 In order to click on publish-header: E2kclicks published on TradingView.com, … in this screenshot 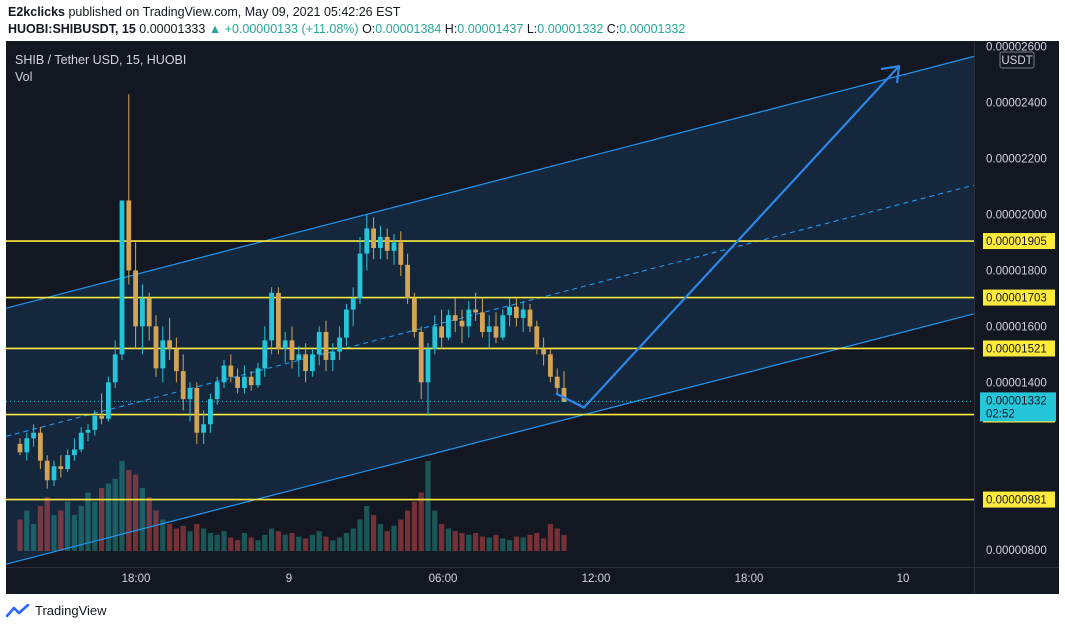, I will do `click(204, 12)`.